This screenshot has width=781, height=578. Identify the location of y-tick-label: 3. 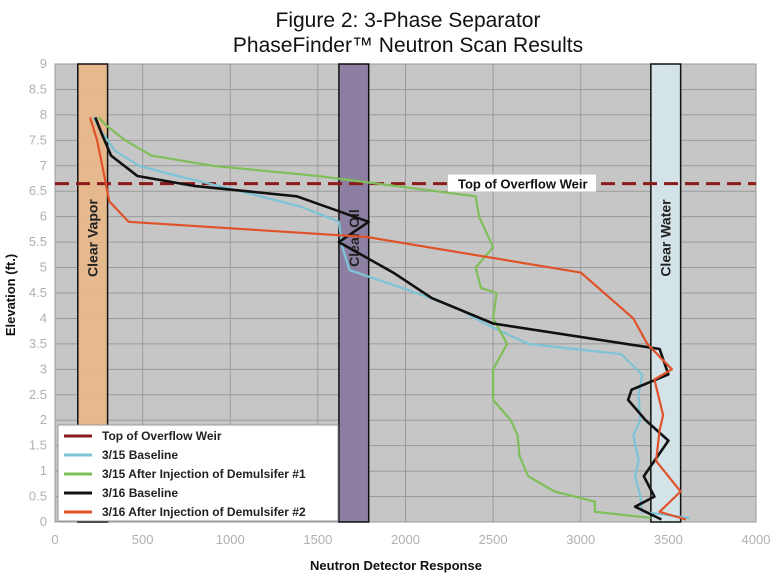
(43, 368).